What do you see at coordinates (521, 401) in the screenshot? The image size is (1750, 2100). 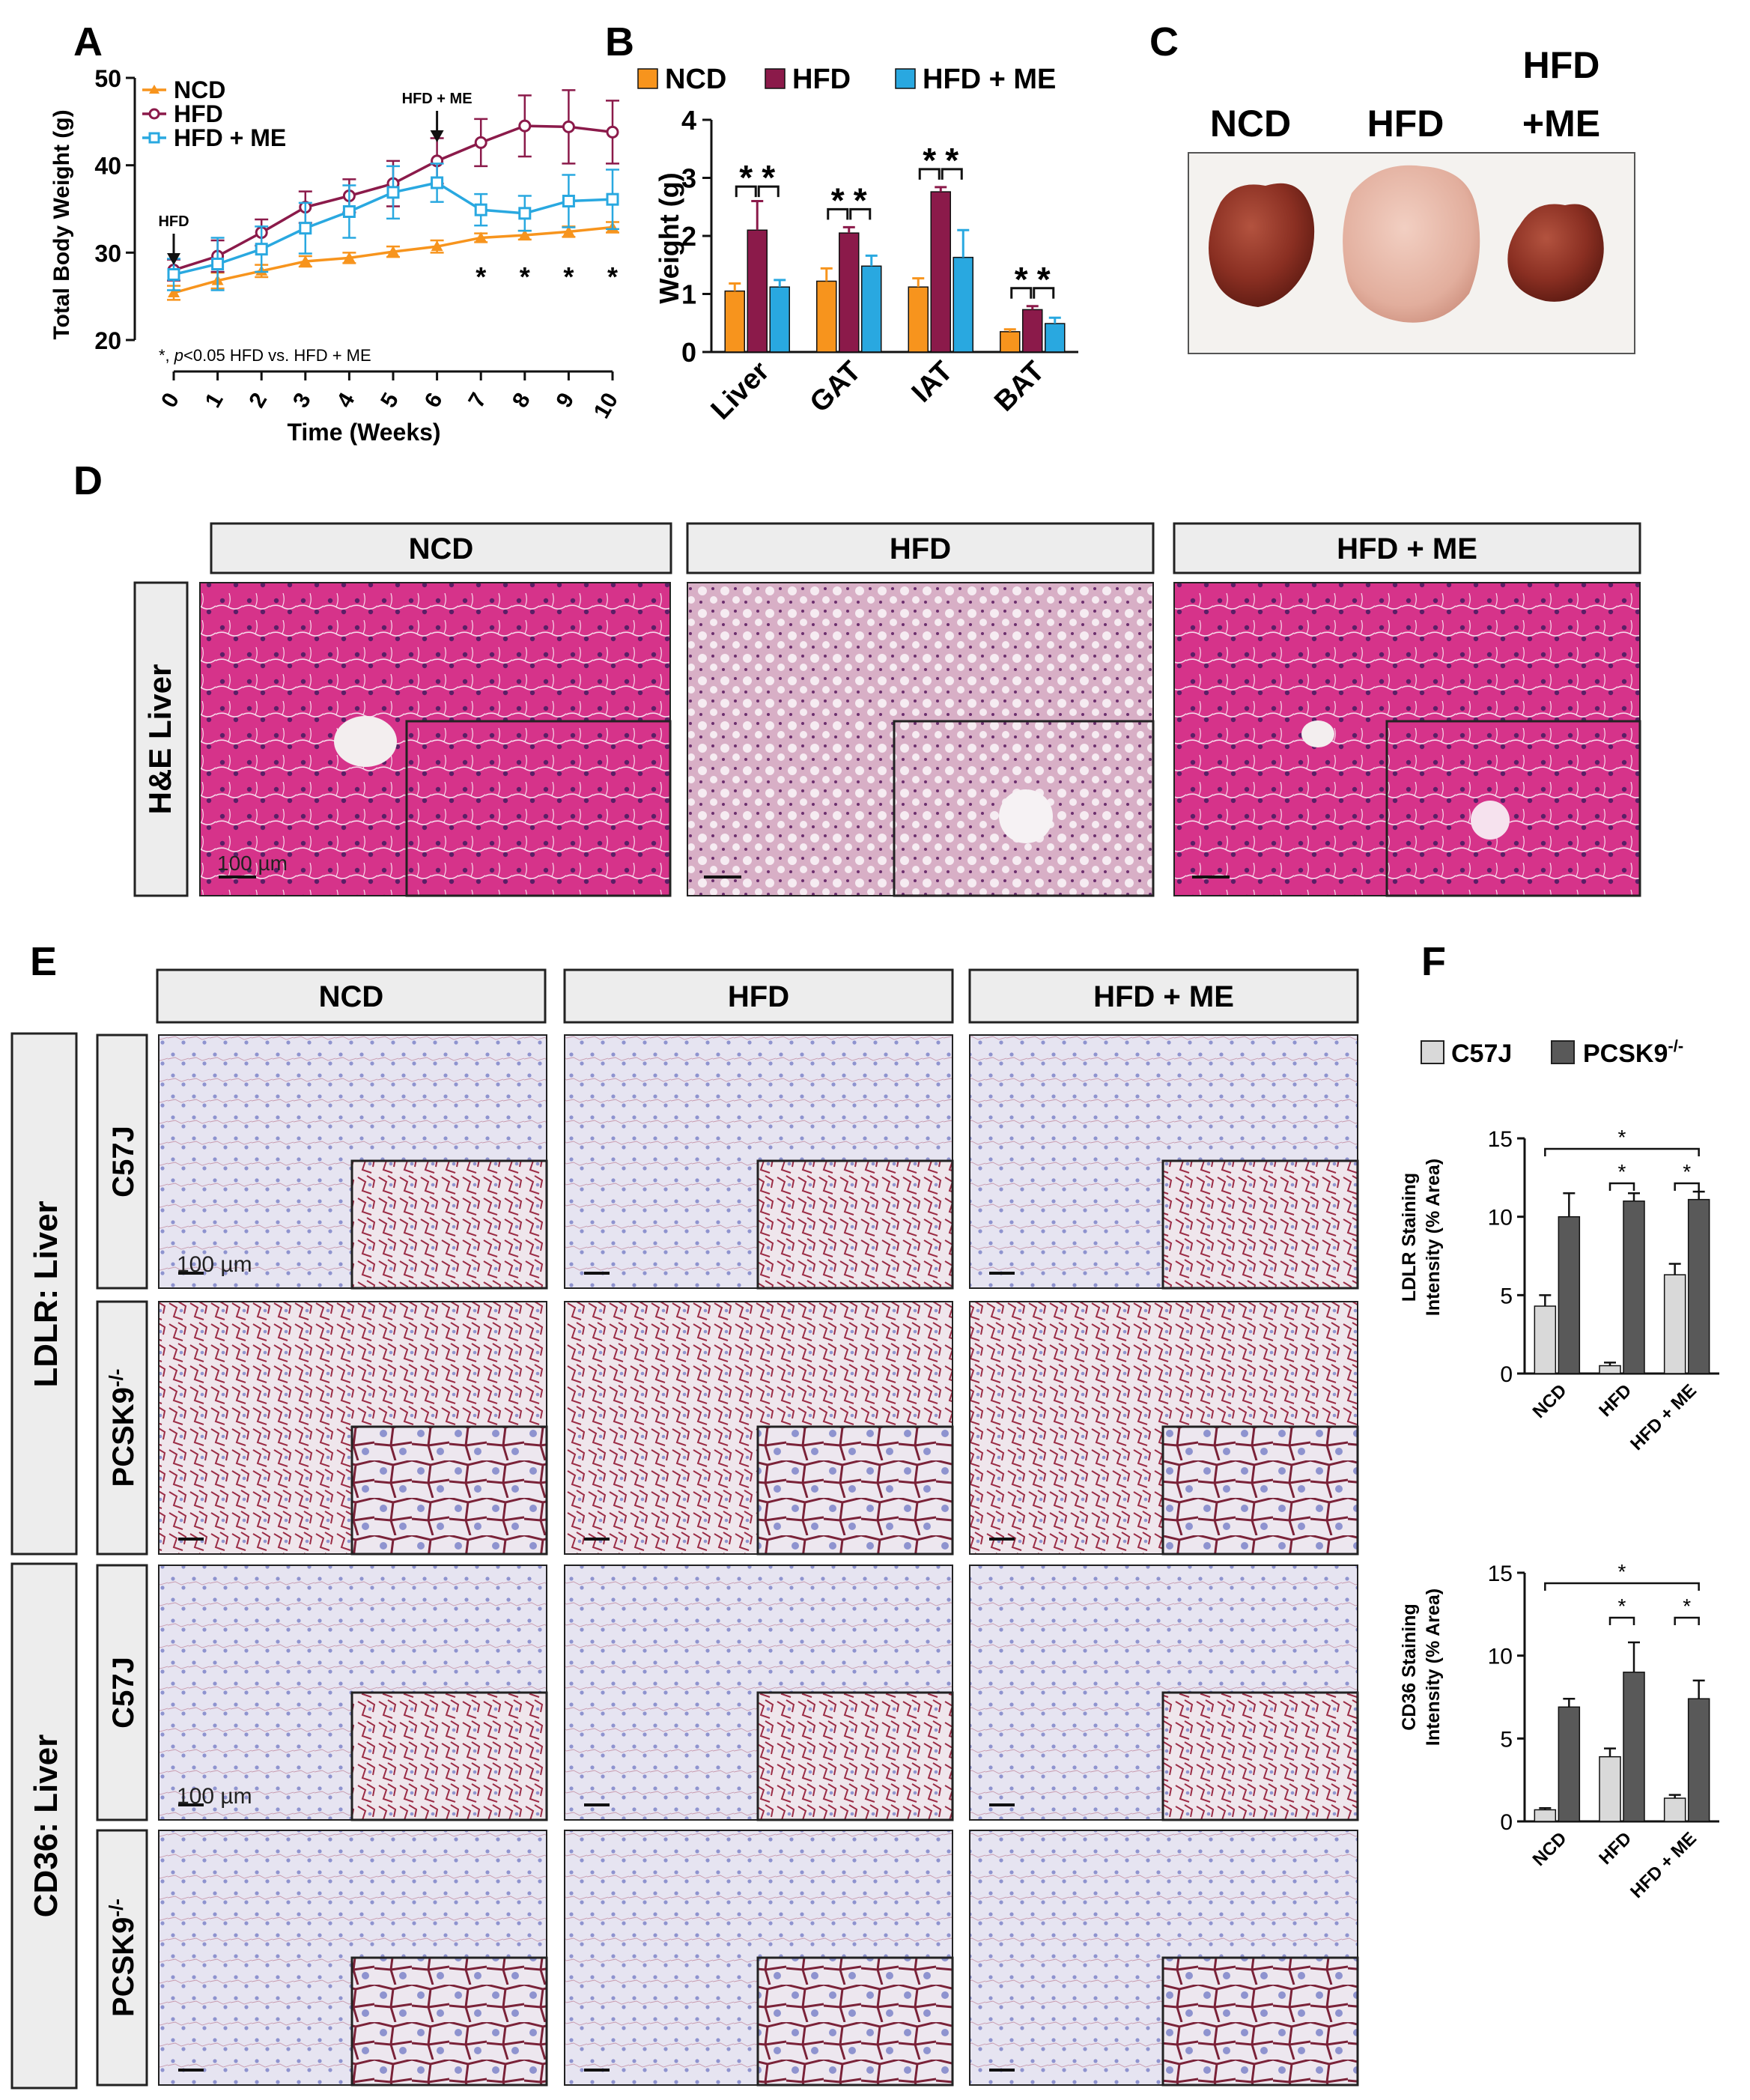 I see `chart-a-xtick-label: 8` at bounding box center [521, 401].